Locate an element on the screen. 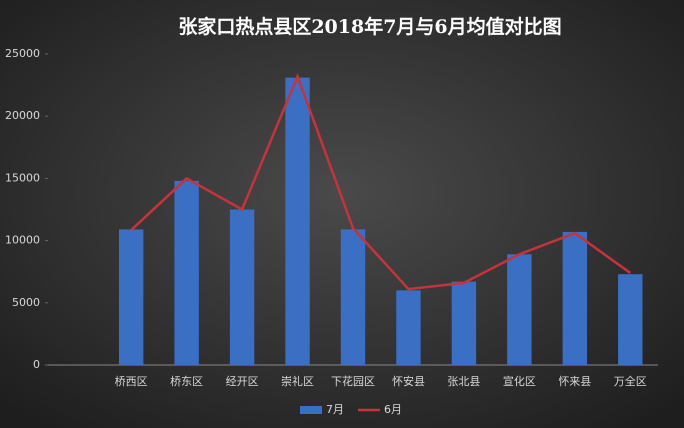  x-tick-label: 桥东区 is located at coordinates (186, 381).